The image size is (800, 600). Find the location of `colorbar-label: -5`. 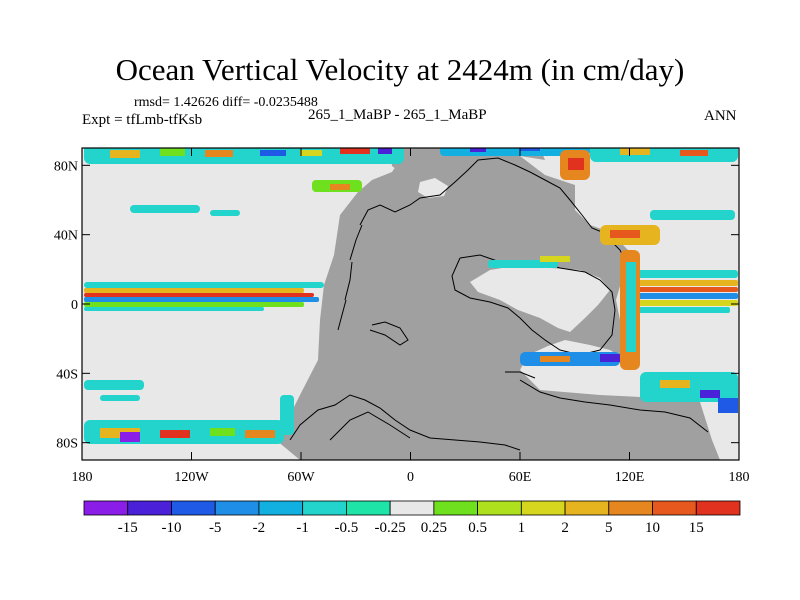

colorbar-label: -5 is located at coordinates (215, 528).